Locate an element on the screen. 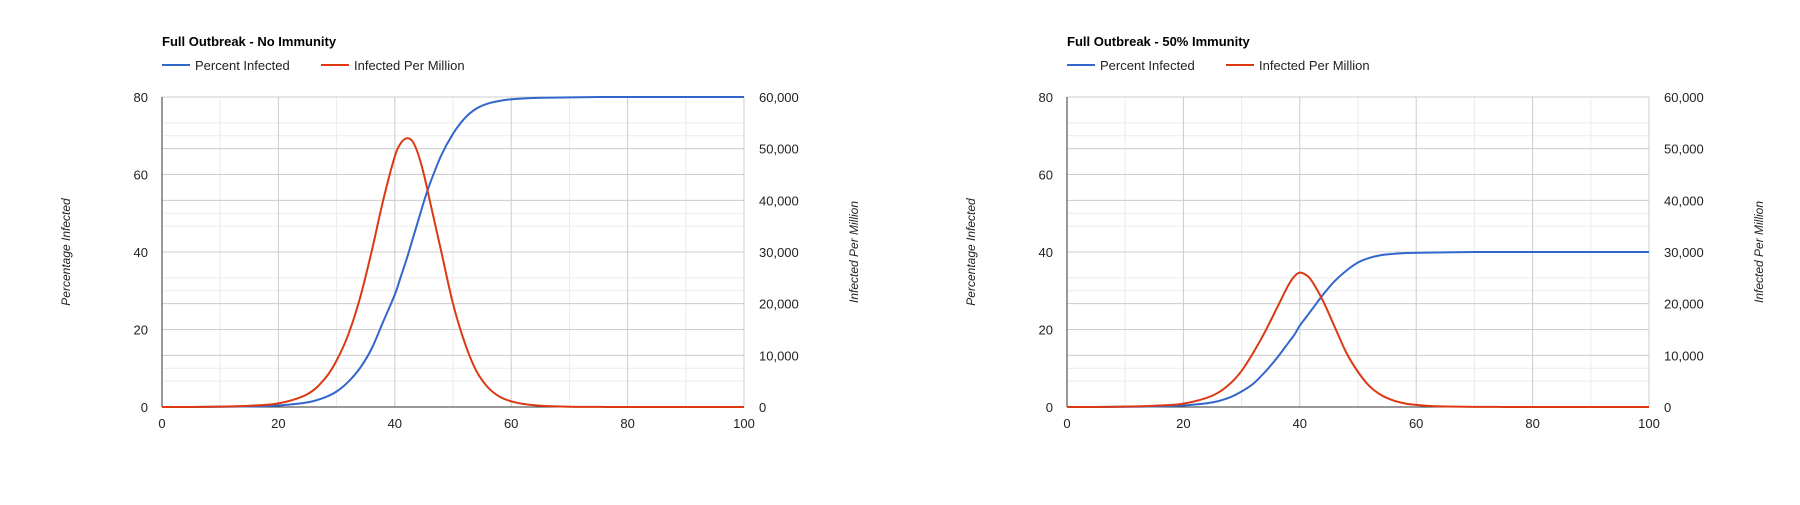 This screenshot has height=505, width=1800. series-line-percent-infected is located at coordinates (1357, 329).